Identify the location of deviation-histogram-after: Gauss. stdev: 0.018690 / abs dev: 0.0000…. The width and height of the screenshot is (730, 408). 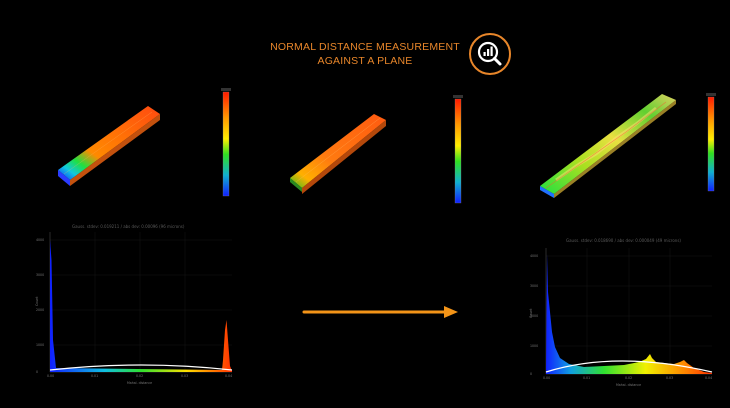
(621, 312).